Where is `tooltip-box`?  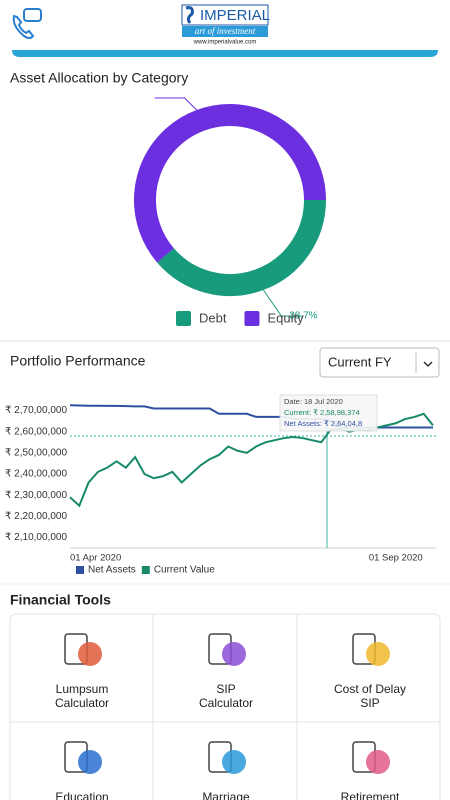
tooltip-box is located at coordinates (328, 413).